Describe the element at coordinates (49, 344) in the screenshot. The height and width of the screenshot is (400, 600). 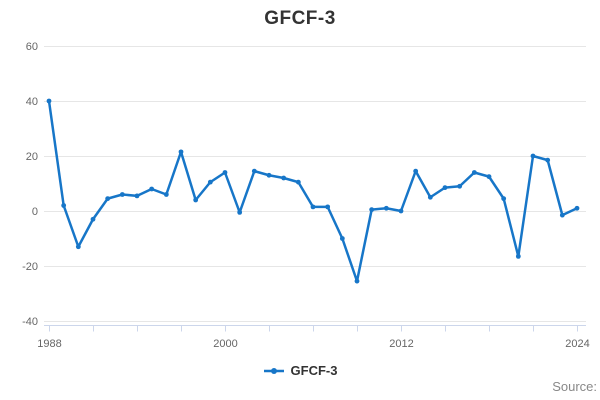
I see `x-axis-label: 1988` at that location.